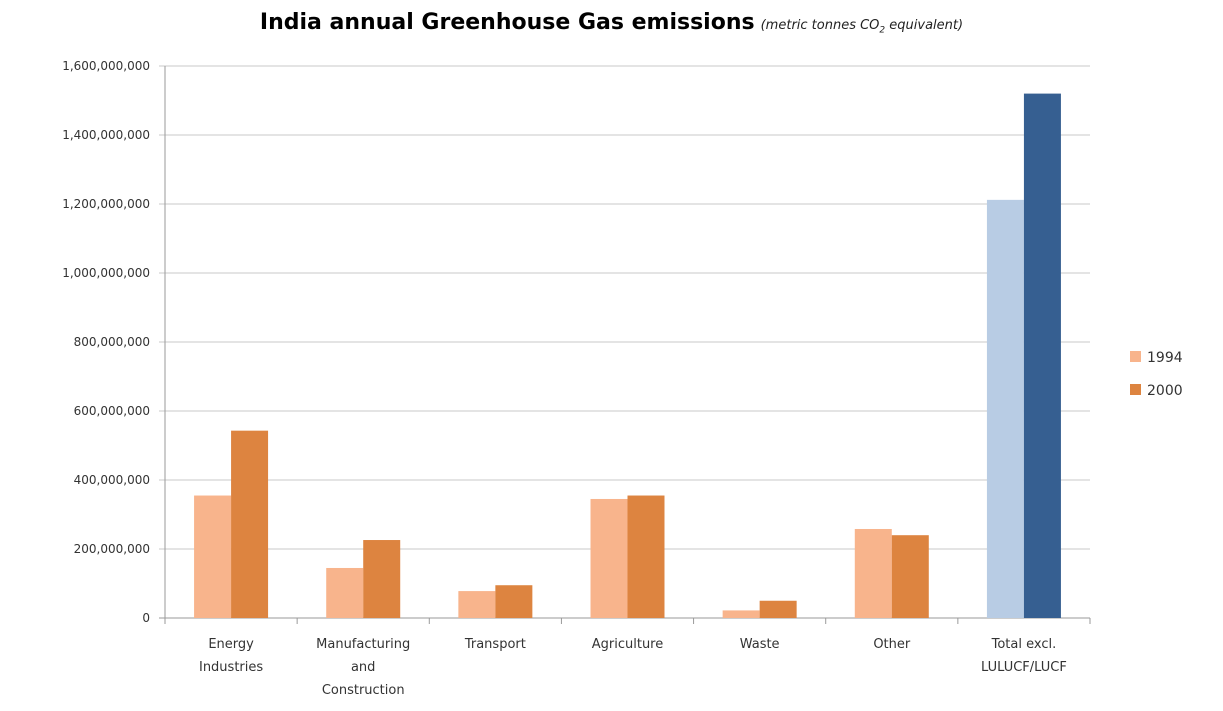 The height and width of the screenshot is (711, 1223). Describe the element at coordinates (106, 66) in the screenshot. I see `y-tick-label: 1,600,000,000` at that location.